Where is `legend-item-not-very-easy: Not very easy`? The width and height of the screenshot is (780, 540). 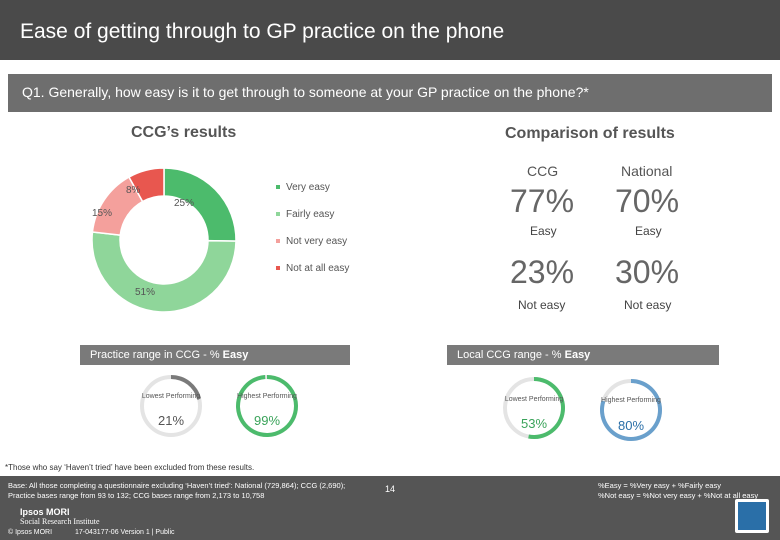 legend-item-not-very-easy: Not very easy is located at coordinates (312, 249).